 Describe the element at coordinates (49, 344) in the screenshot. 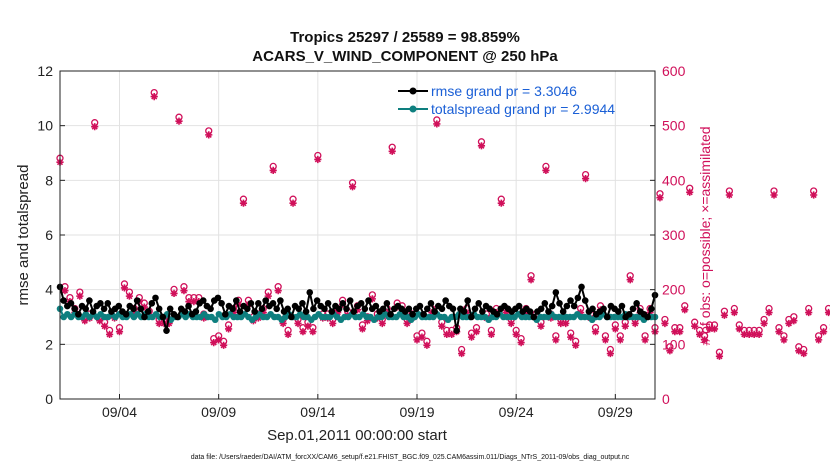

I see `y-tick-label: 2` at that location.